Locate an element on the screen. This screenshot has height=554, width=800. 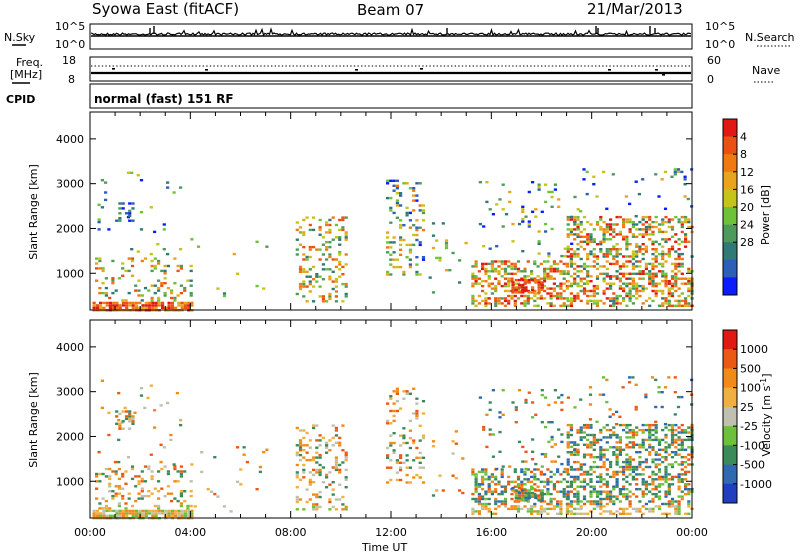
colorbar-tick-label: 16 is located at coordinates (747, 189).